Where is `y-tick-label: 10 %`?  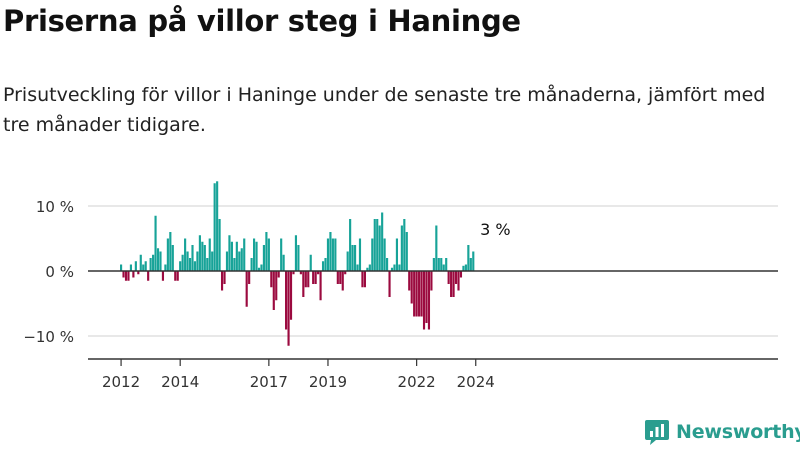 y-tick-label: 10 % is located at coordinates (55, 207).